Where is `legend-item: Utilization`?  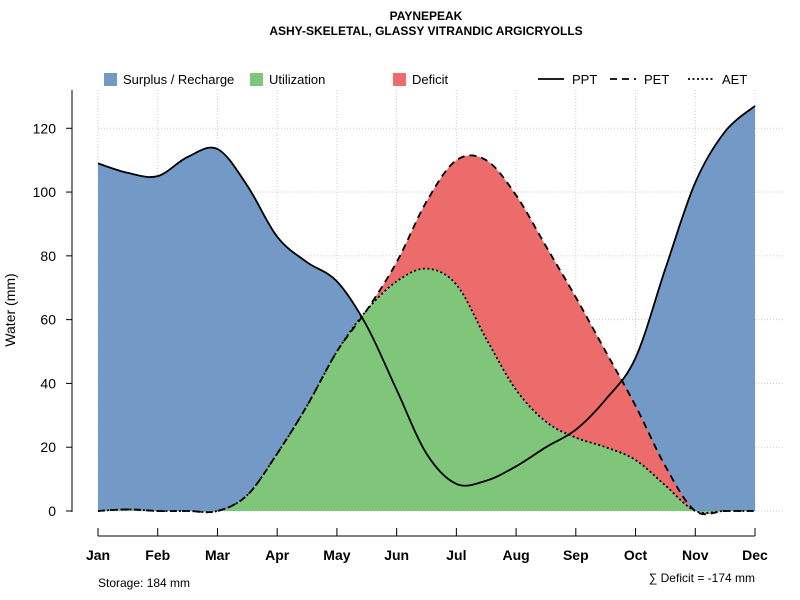 legend-item: Utilization is located at coordinates (287, 79).